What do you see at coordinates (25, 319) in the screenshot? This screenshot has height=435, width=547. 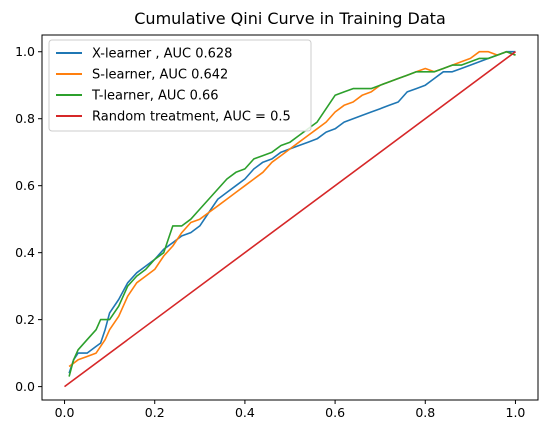 I see `y-tick-label: 0.2` at bounding box center [25, 319].